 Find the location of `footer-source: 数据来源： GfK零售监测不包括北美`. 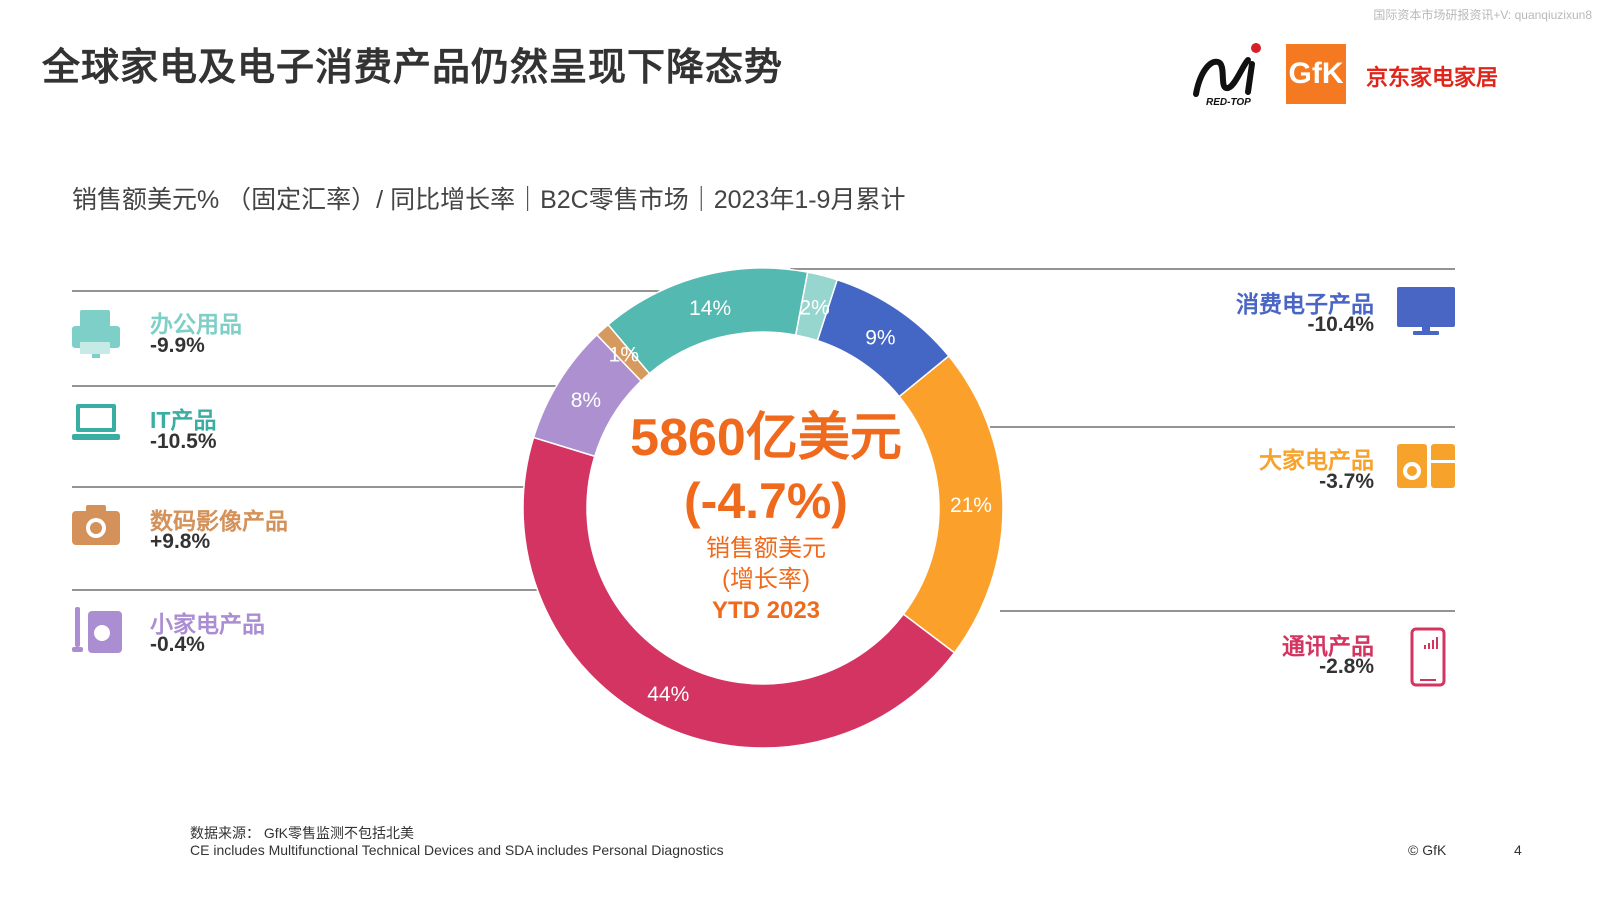

footer-source: 数据来源： GfK零售监测不包括北美 is located at coordinates (302, 833).